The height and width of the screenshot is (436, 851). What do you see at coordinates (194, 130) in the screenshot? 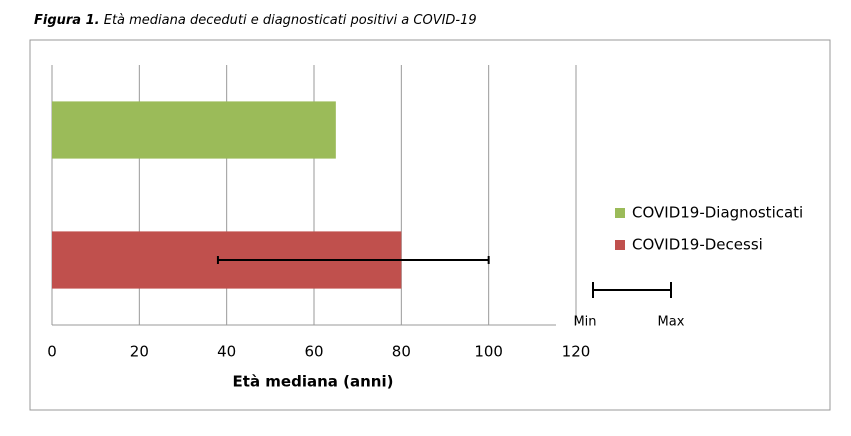
I see `bar` at bounding box center [194, 130].